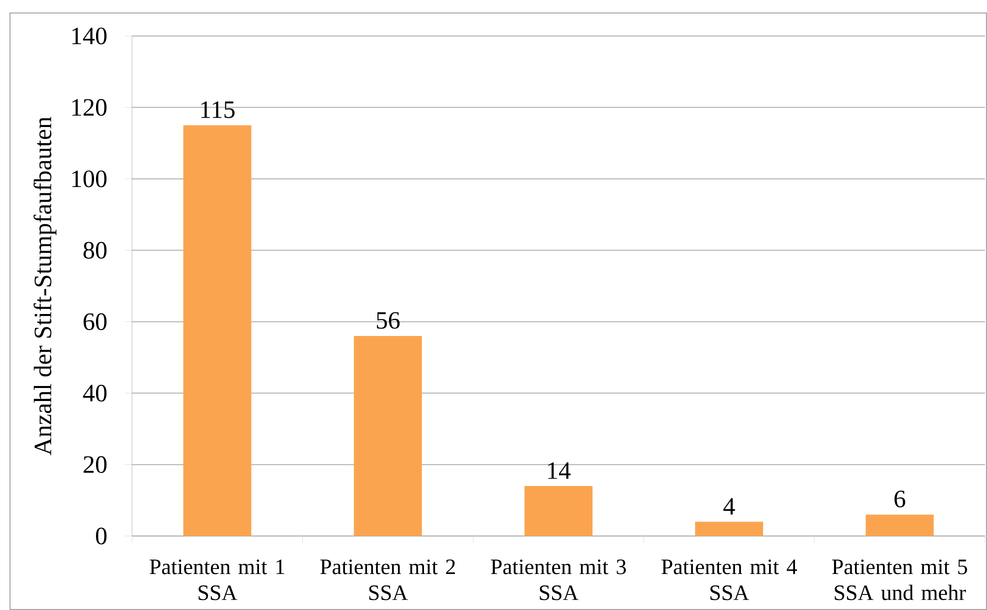 The height and width of the screenshot is (610, 987). Describe the element at coordinates (729, 506) in the screenshot. I see `data-label: 4` at that location.